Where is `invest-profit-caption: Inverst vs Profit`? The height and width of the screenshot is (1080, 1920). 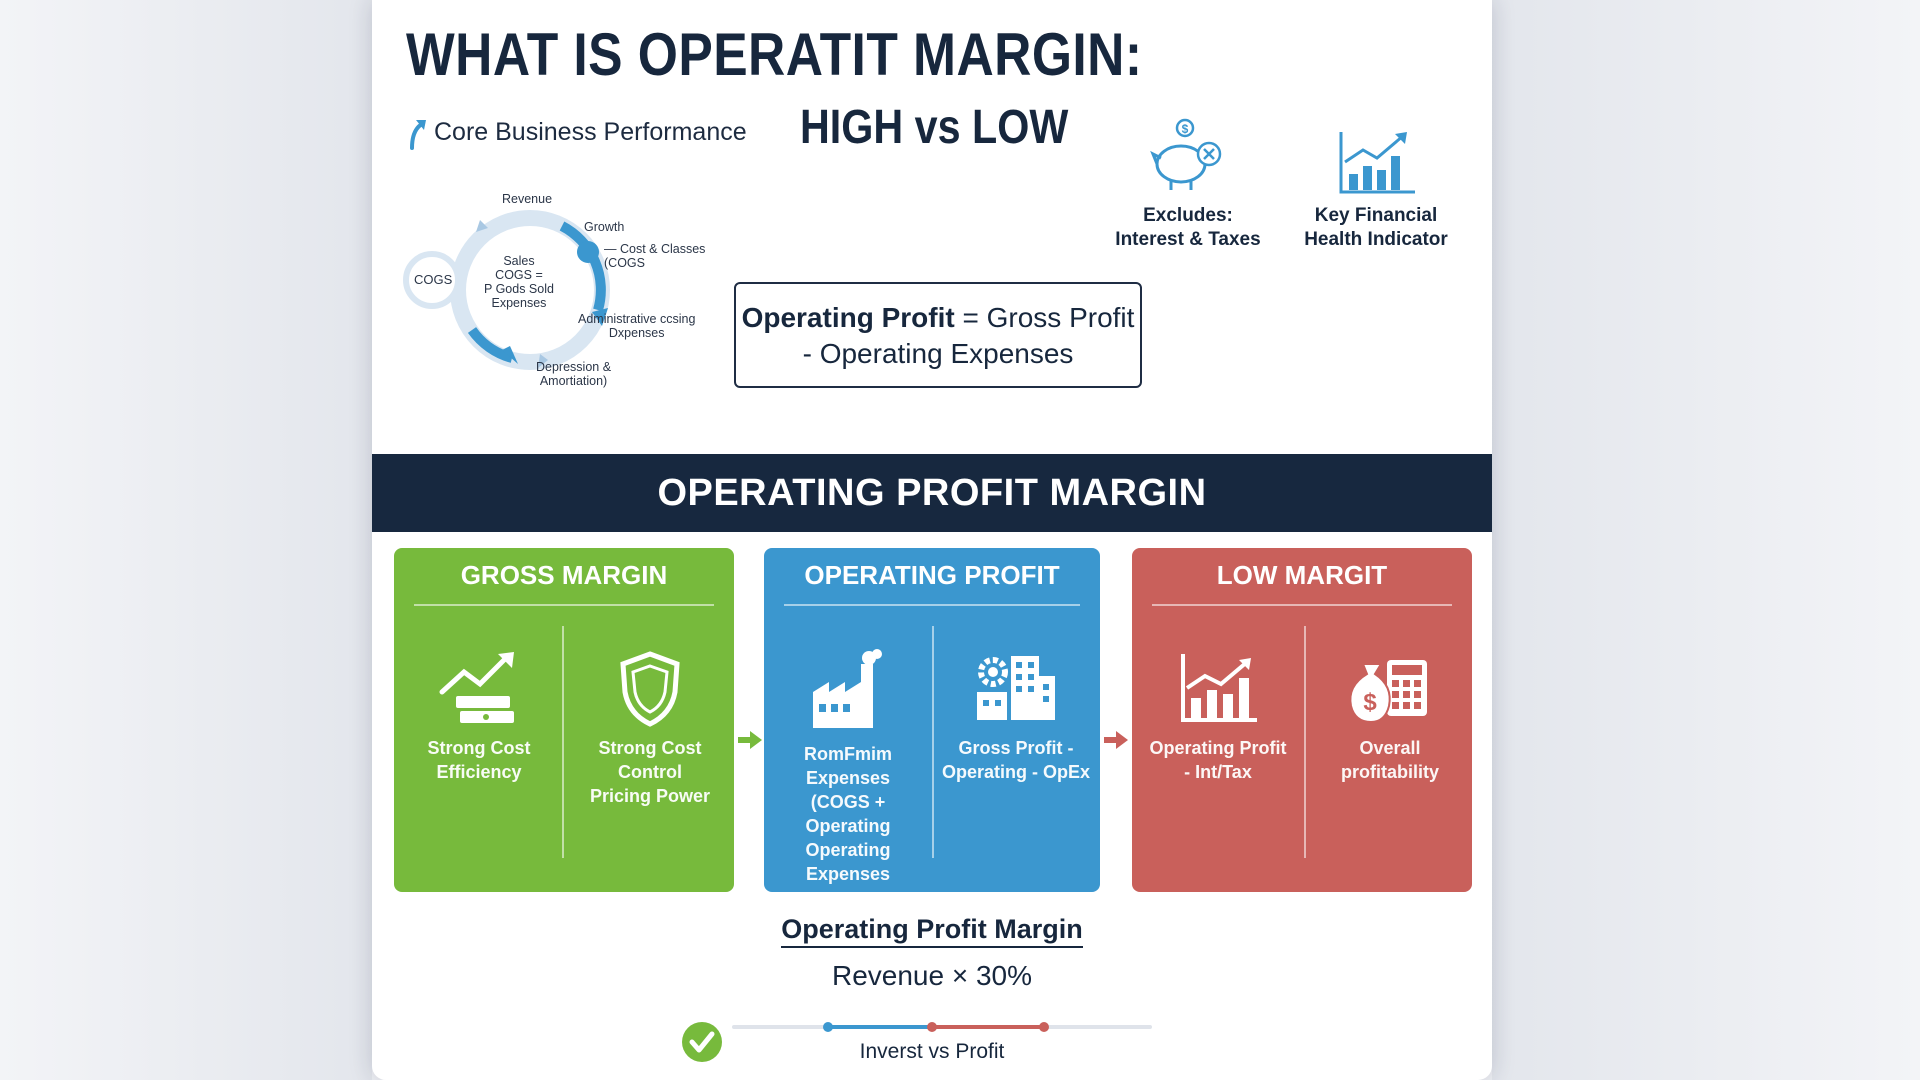
invest-profit-caption: Inverst vs Profit is located at coordinates (932, 1051).